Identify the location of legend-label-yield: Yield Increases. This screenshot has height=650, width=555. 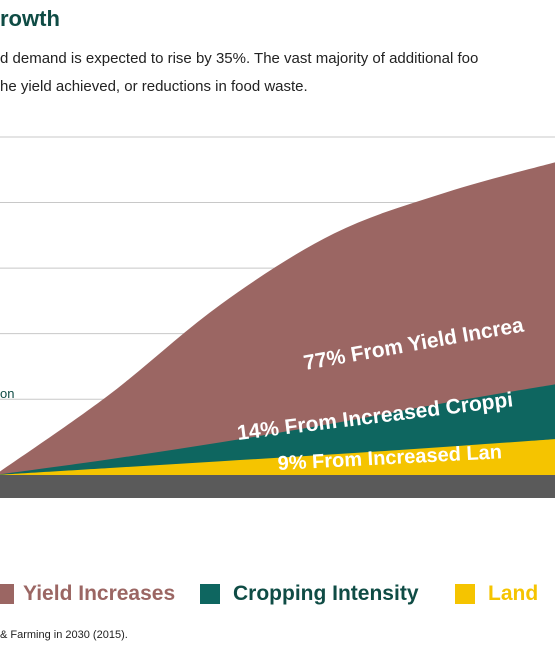
(99, 593).